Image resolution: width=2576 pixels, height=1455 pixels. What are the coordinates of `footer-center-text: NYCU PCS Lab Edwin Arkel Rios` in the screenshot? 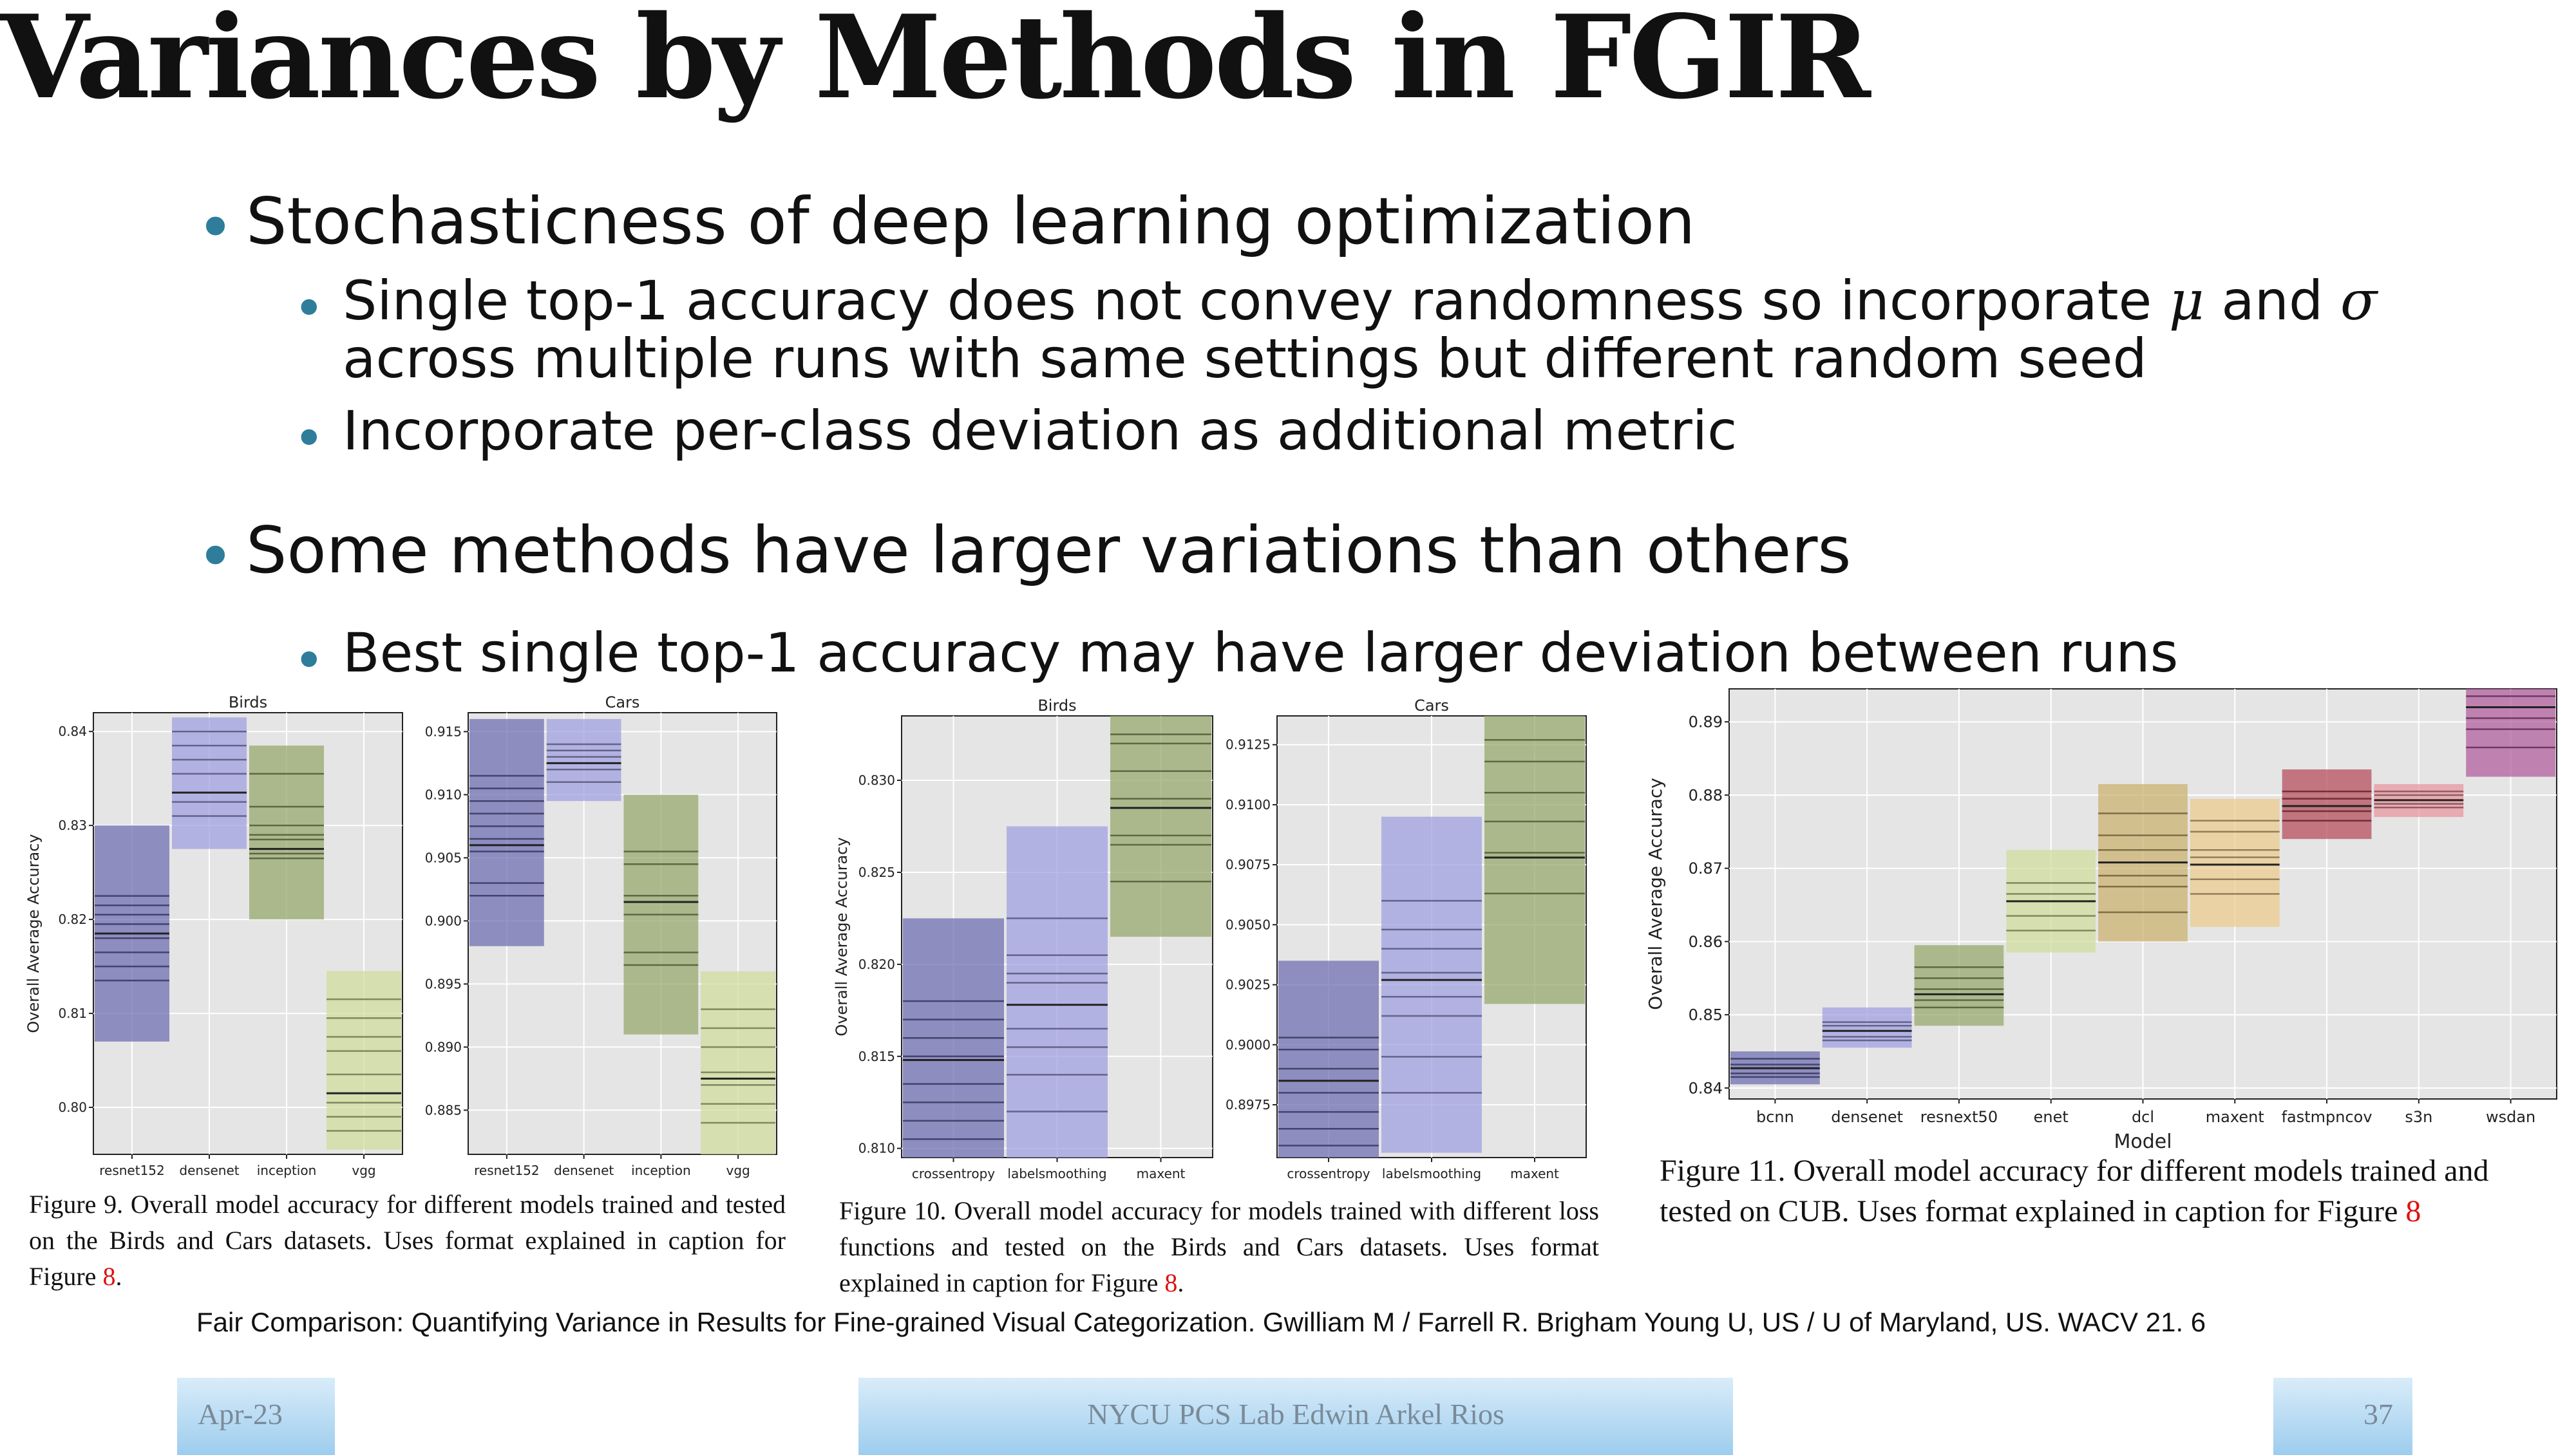 It's located at (1295, 1414).